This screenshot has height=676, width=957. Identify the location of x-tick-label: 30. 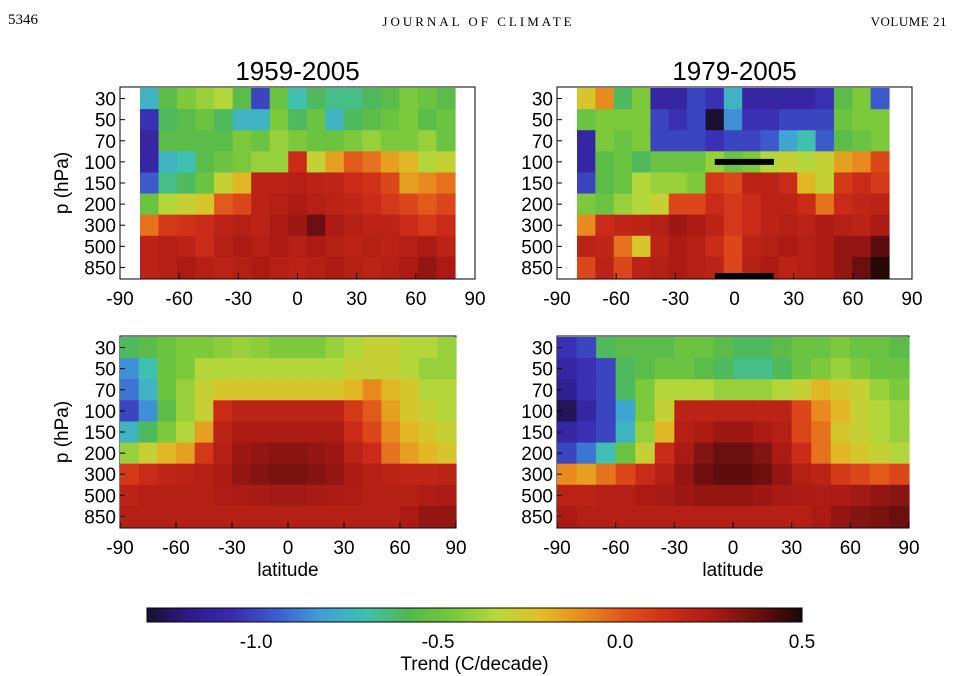
(356, 299).